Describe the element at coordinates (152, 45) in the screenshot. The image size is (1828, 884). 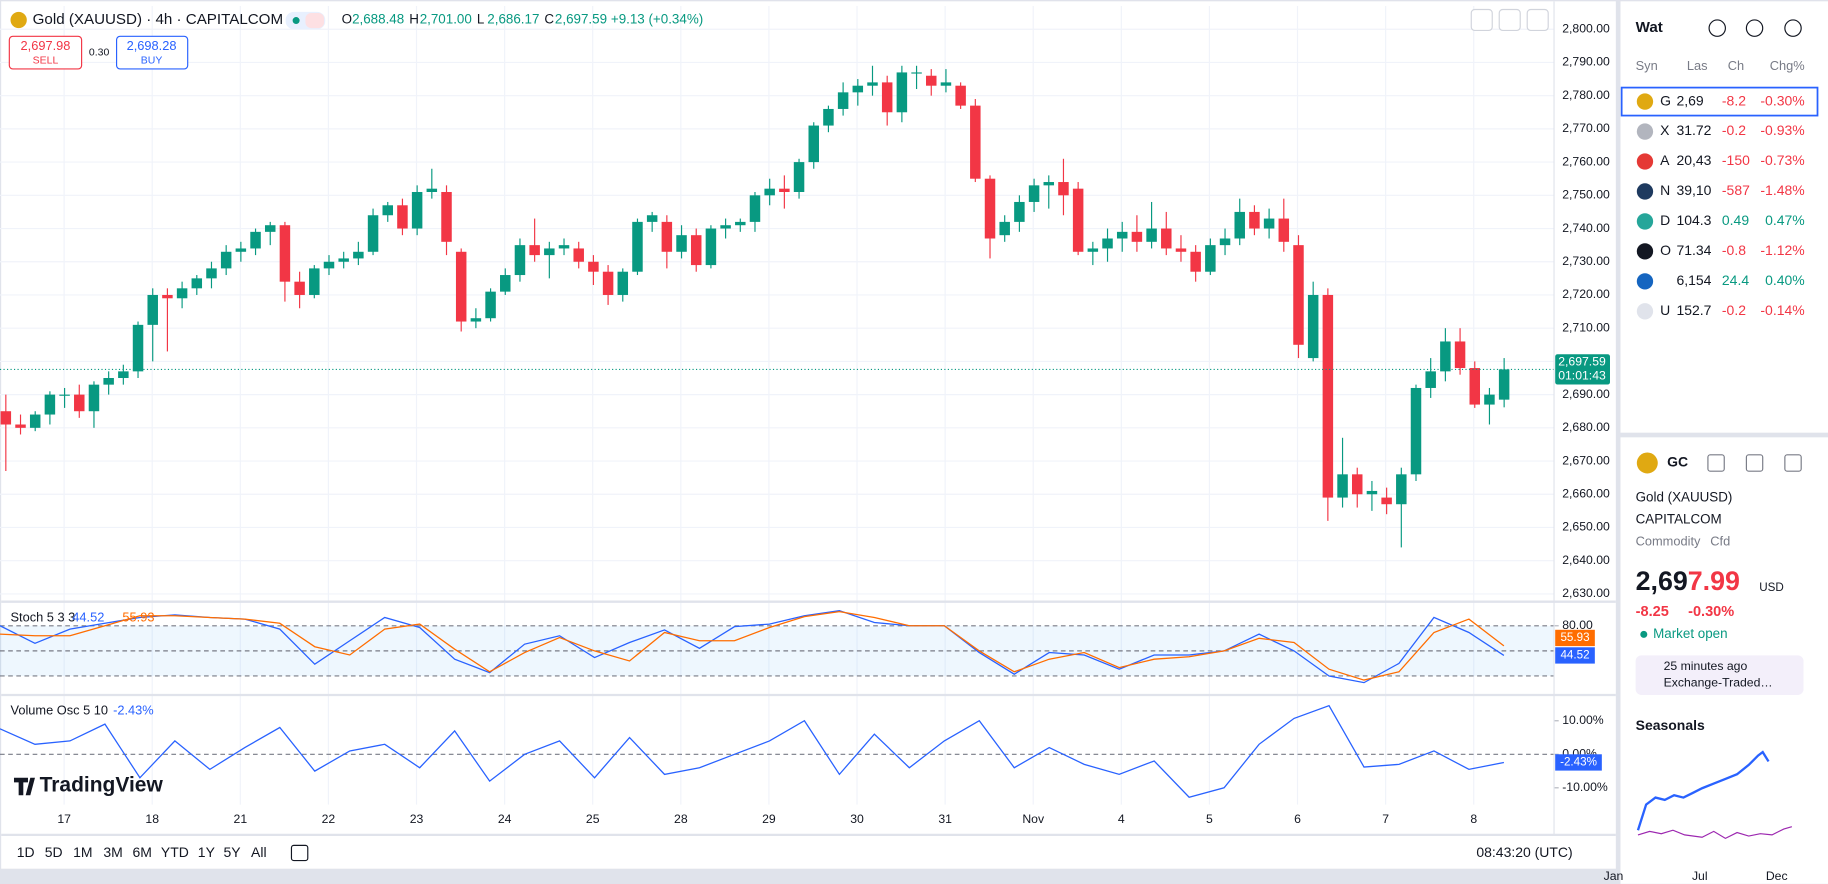
I see `buy-price: 2,698.28` at that location.